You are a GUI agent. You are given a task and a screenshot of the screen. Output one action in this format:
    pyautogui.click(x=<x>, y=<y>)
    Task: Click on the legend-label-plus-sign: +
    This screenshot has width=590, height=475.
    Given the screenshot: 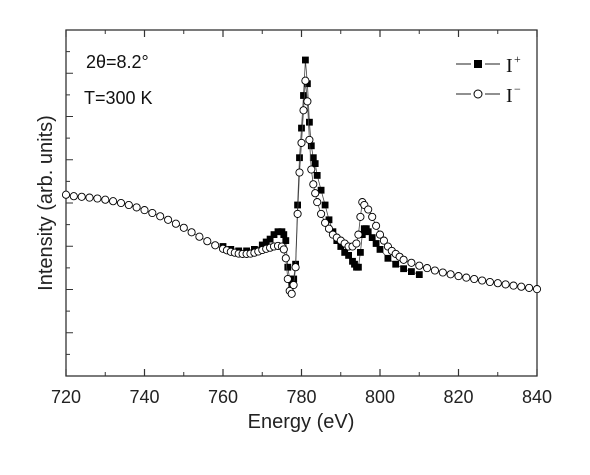 What is the action you would take?
    pyautogui.click(x=517, y=59)
    